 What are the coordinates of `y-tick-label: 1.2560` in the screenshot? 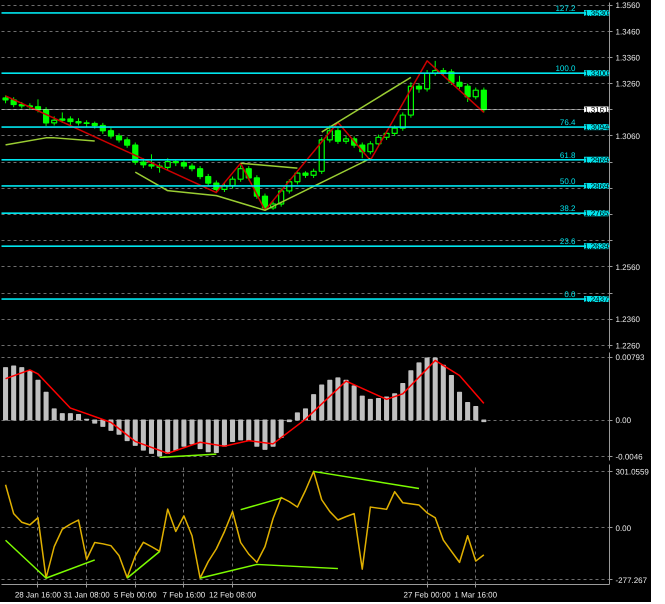 It's located at (628, 267).